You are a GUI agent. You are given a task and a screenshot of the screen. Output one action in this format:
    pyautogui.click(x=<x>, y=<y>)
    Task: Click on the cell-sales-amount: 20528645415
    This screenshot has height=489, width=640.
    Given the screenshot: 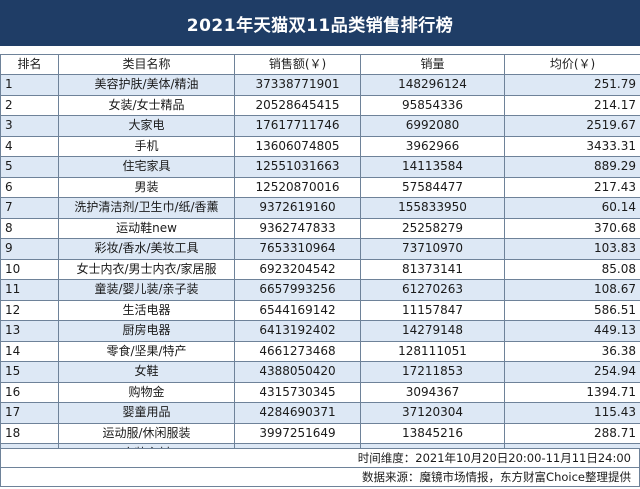 What is the action you would take?
    pyautogui.click(x=297, y=105)
    